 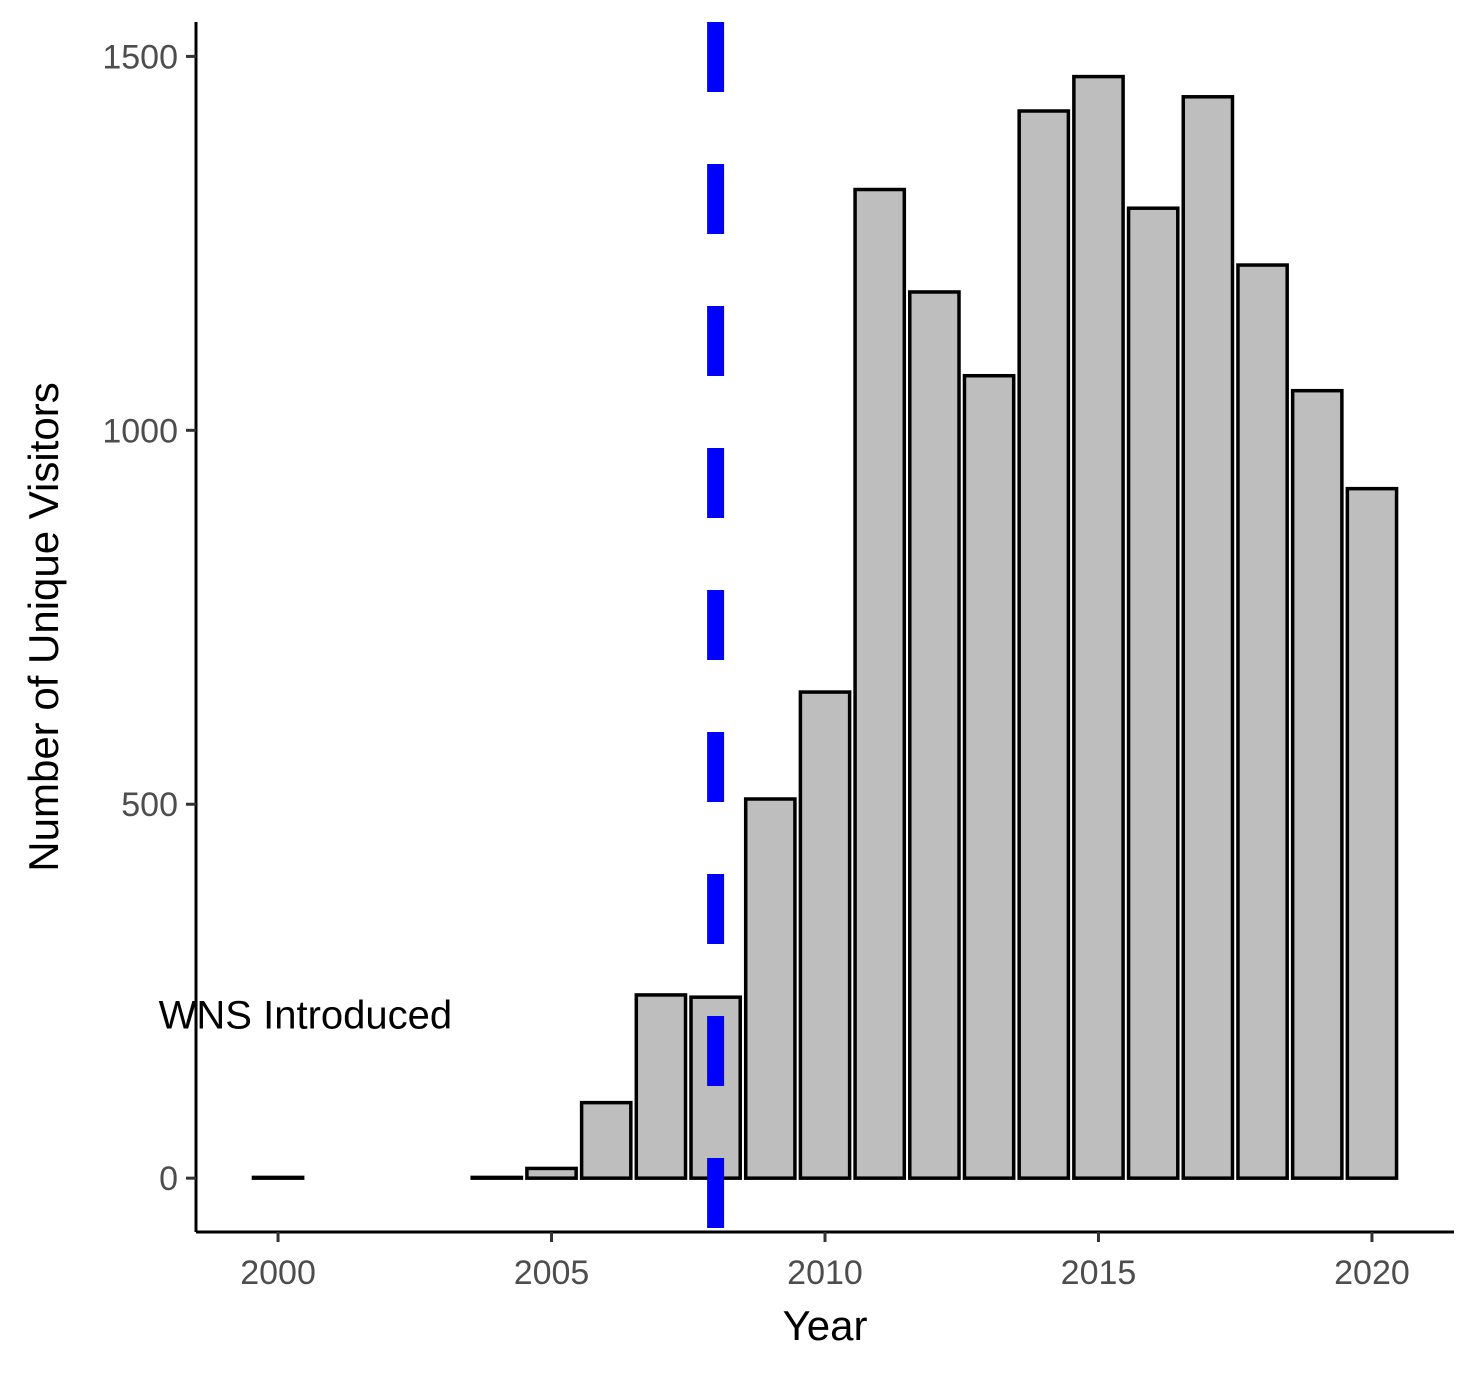 I want to click on y-tick-label-500: 500, so click(x=149, y=805).